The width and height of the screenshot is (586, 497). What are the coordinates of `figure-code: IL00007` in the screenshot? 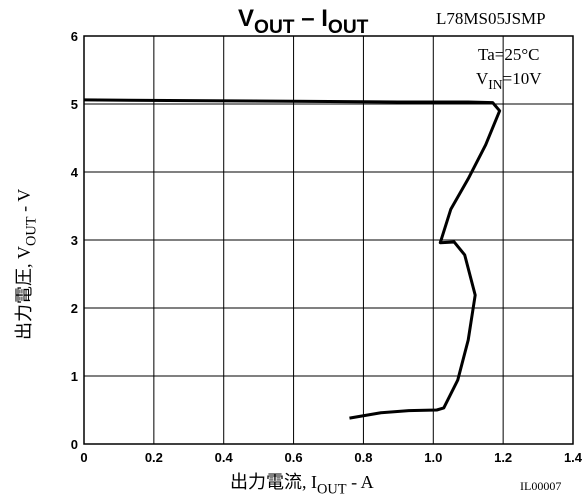 It's located at (540, 486).